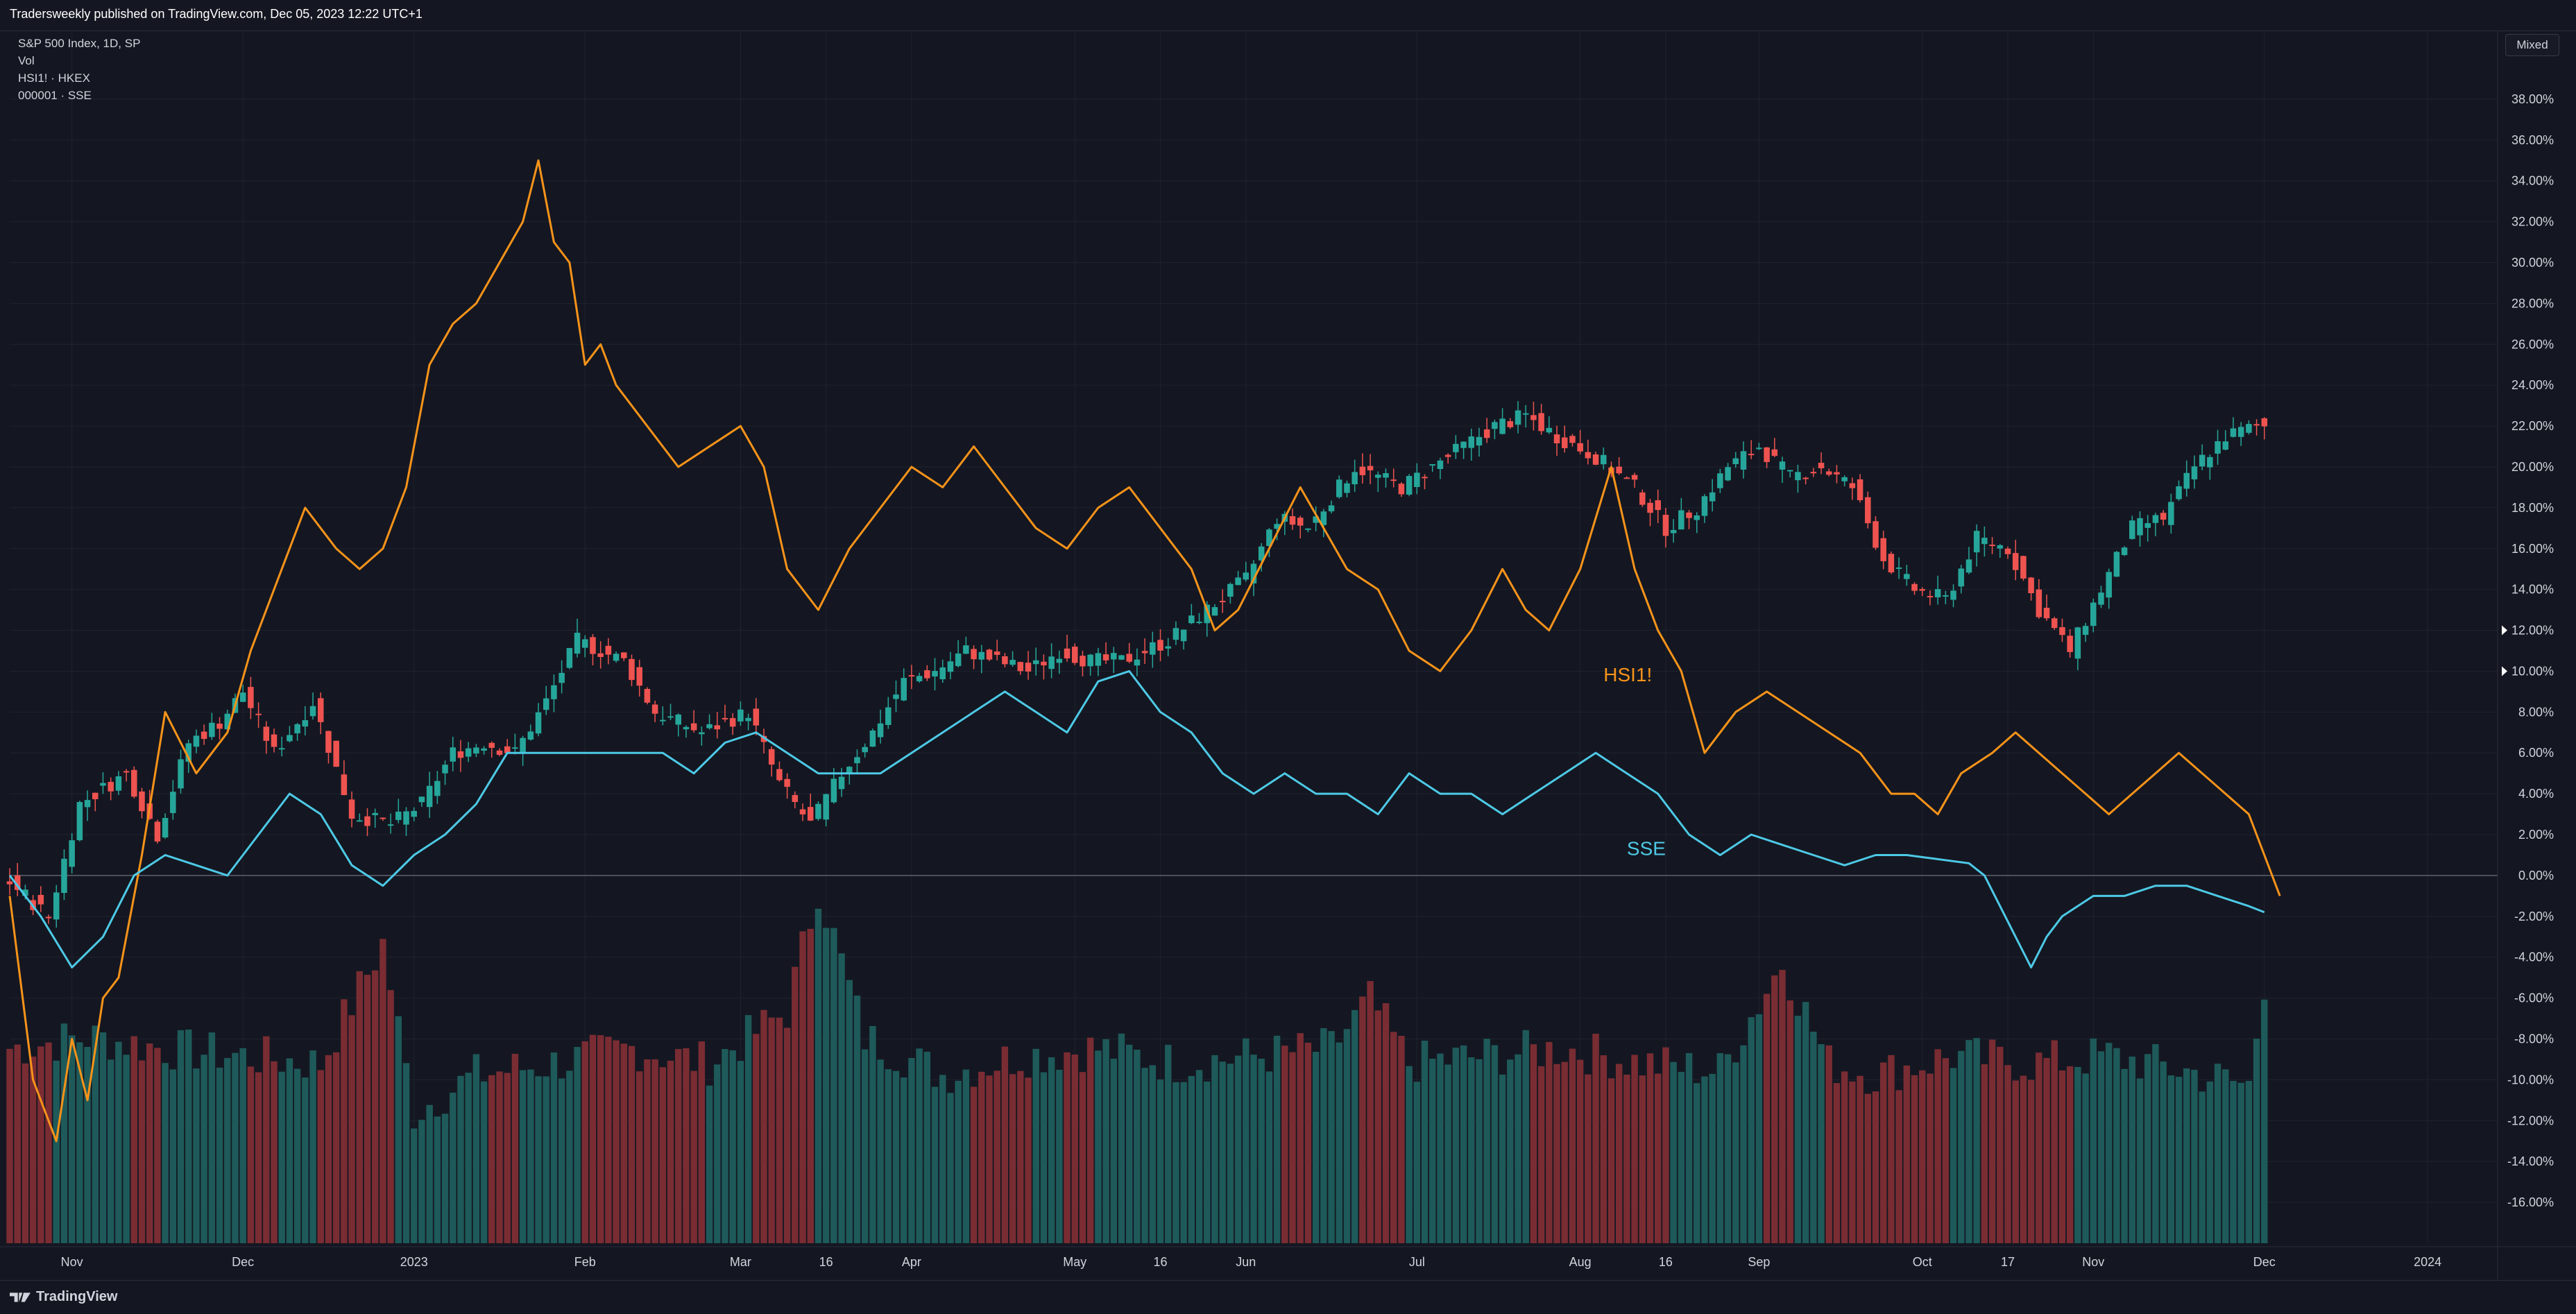 This screenshot has height=1314, width=2576. What do you see at coordinates (2532, 344) in the screenshot?
I see `y-tick-label: 26.00%` at bounding box center [2532, 344].